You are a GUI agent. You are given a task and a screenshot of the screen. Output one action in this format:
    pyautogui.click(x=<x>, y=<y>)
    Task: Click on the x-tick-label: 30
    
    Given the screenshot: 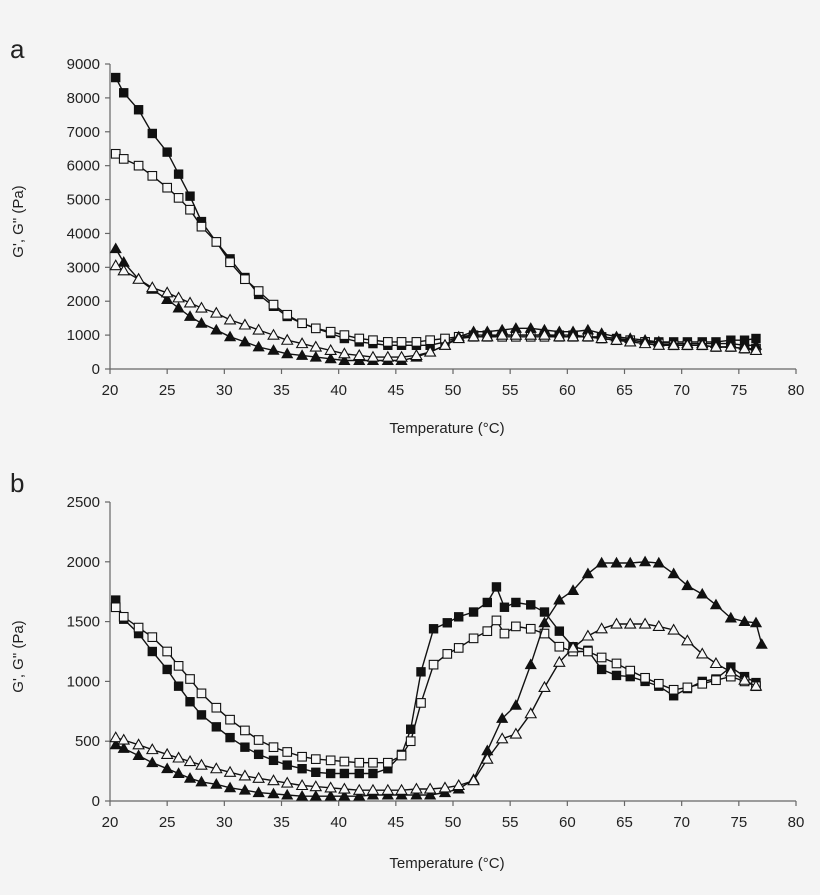 What is the action you would take?
    pyautogui.click(x=224, y=390)
    